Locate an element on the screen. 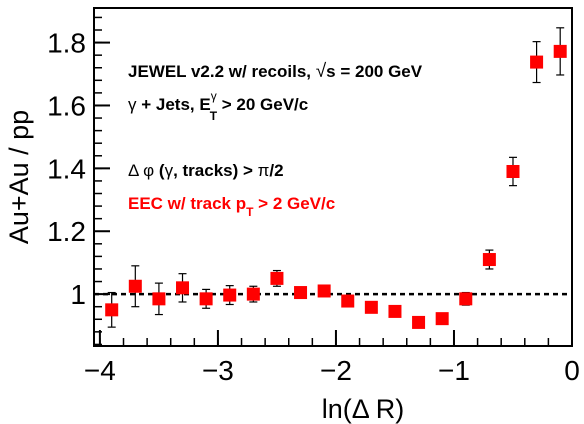 This screenshot has height=424, width=584. x-axis-title: ln(Δ R) is located at coordinates (363, 409).